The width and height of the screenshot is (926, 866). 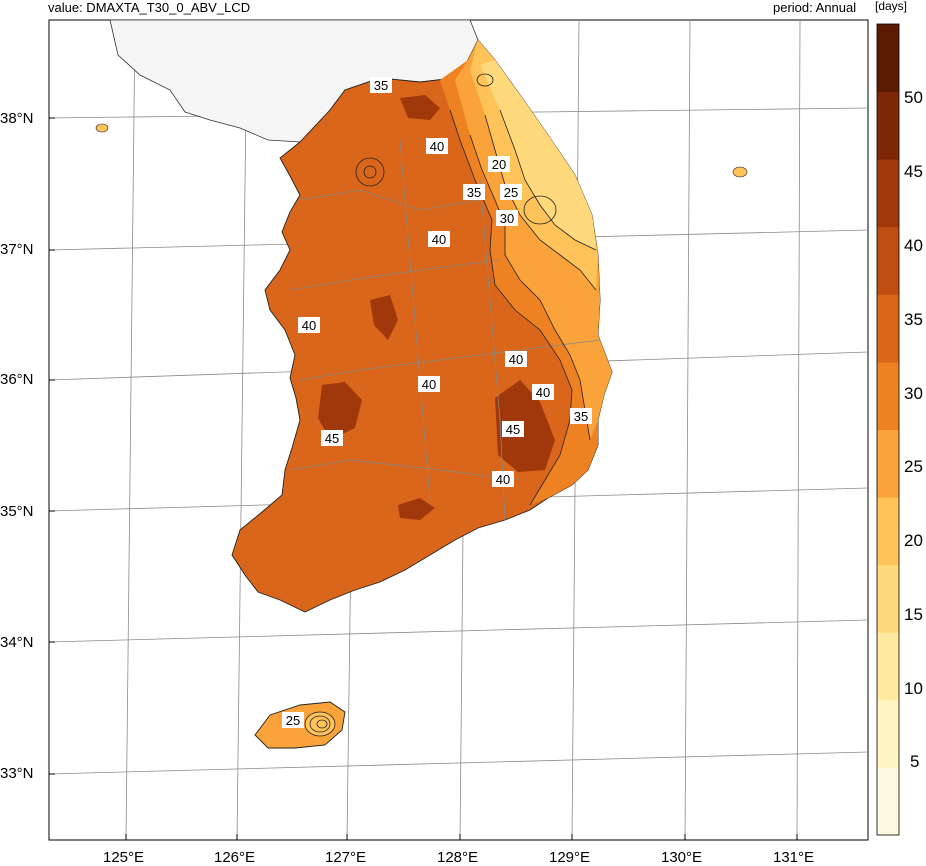 I want to click on lon-label: 130°E, so click(x=682, y=857).